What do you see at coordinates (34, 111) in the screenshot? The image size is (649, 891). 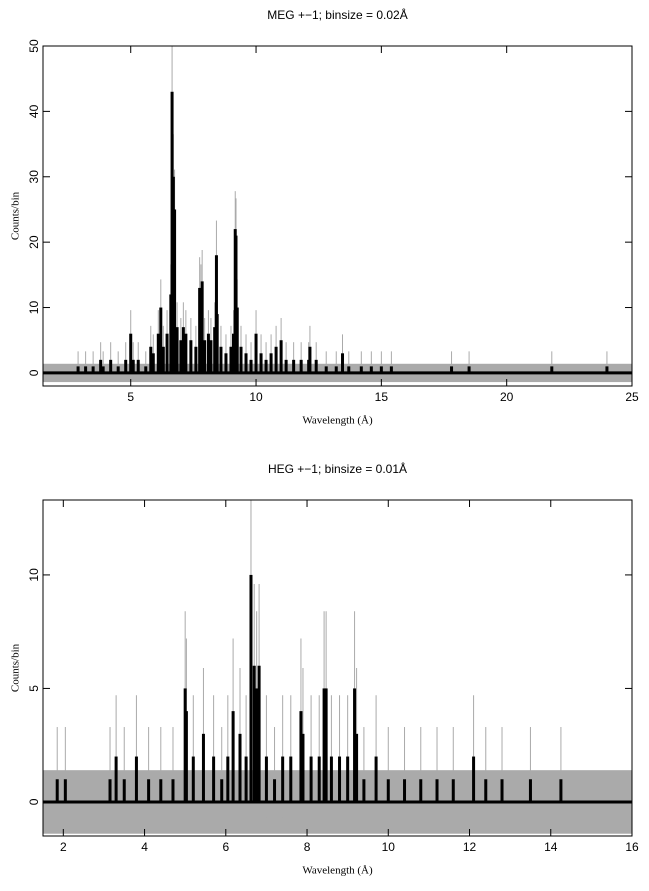 I see `y-tick-label: 40` at bounding box center [34, 111].